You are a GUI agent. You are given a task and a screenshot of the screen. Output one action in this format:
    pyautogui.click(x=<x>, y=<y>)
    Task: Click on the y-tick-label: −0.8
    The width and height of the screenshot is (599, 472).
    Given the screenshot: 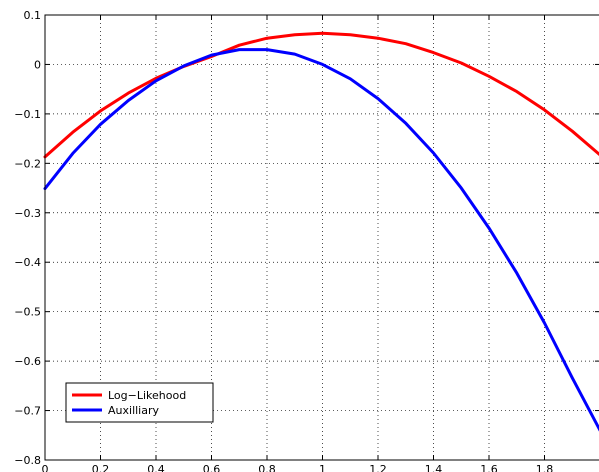 What is the action you would take?
    pyautogui.click(x=27, y=460)
    